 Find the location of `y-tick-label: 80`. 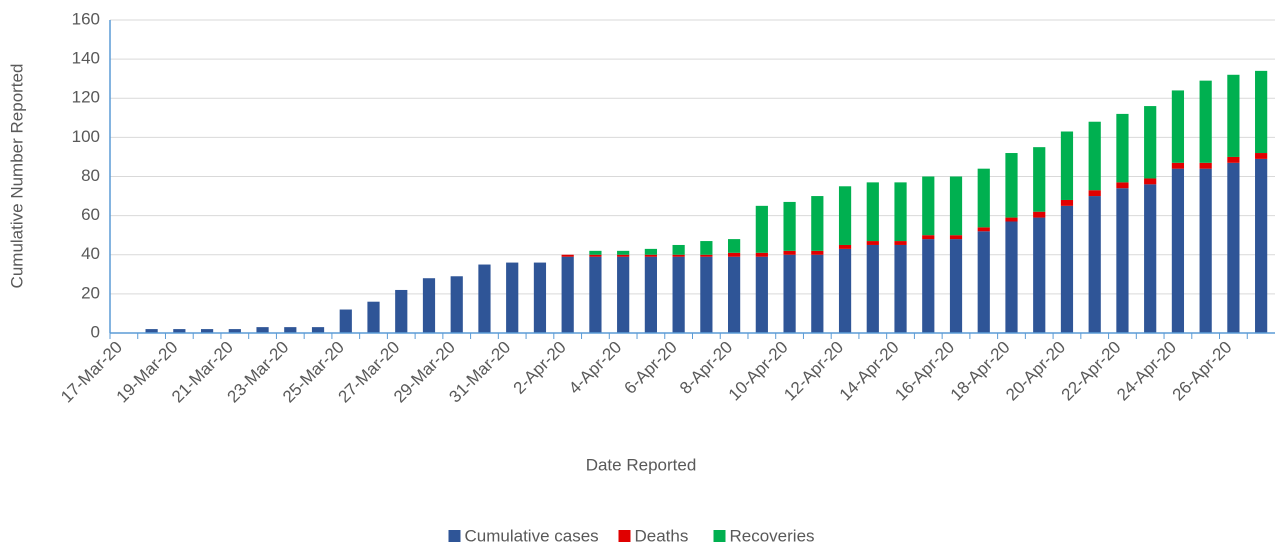

y-tick-label: 80 is located at coordinates (90, 175).